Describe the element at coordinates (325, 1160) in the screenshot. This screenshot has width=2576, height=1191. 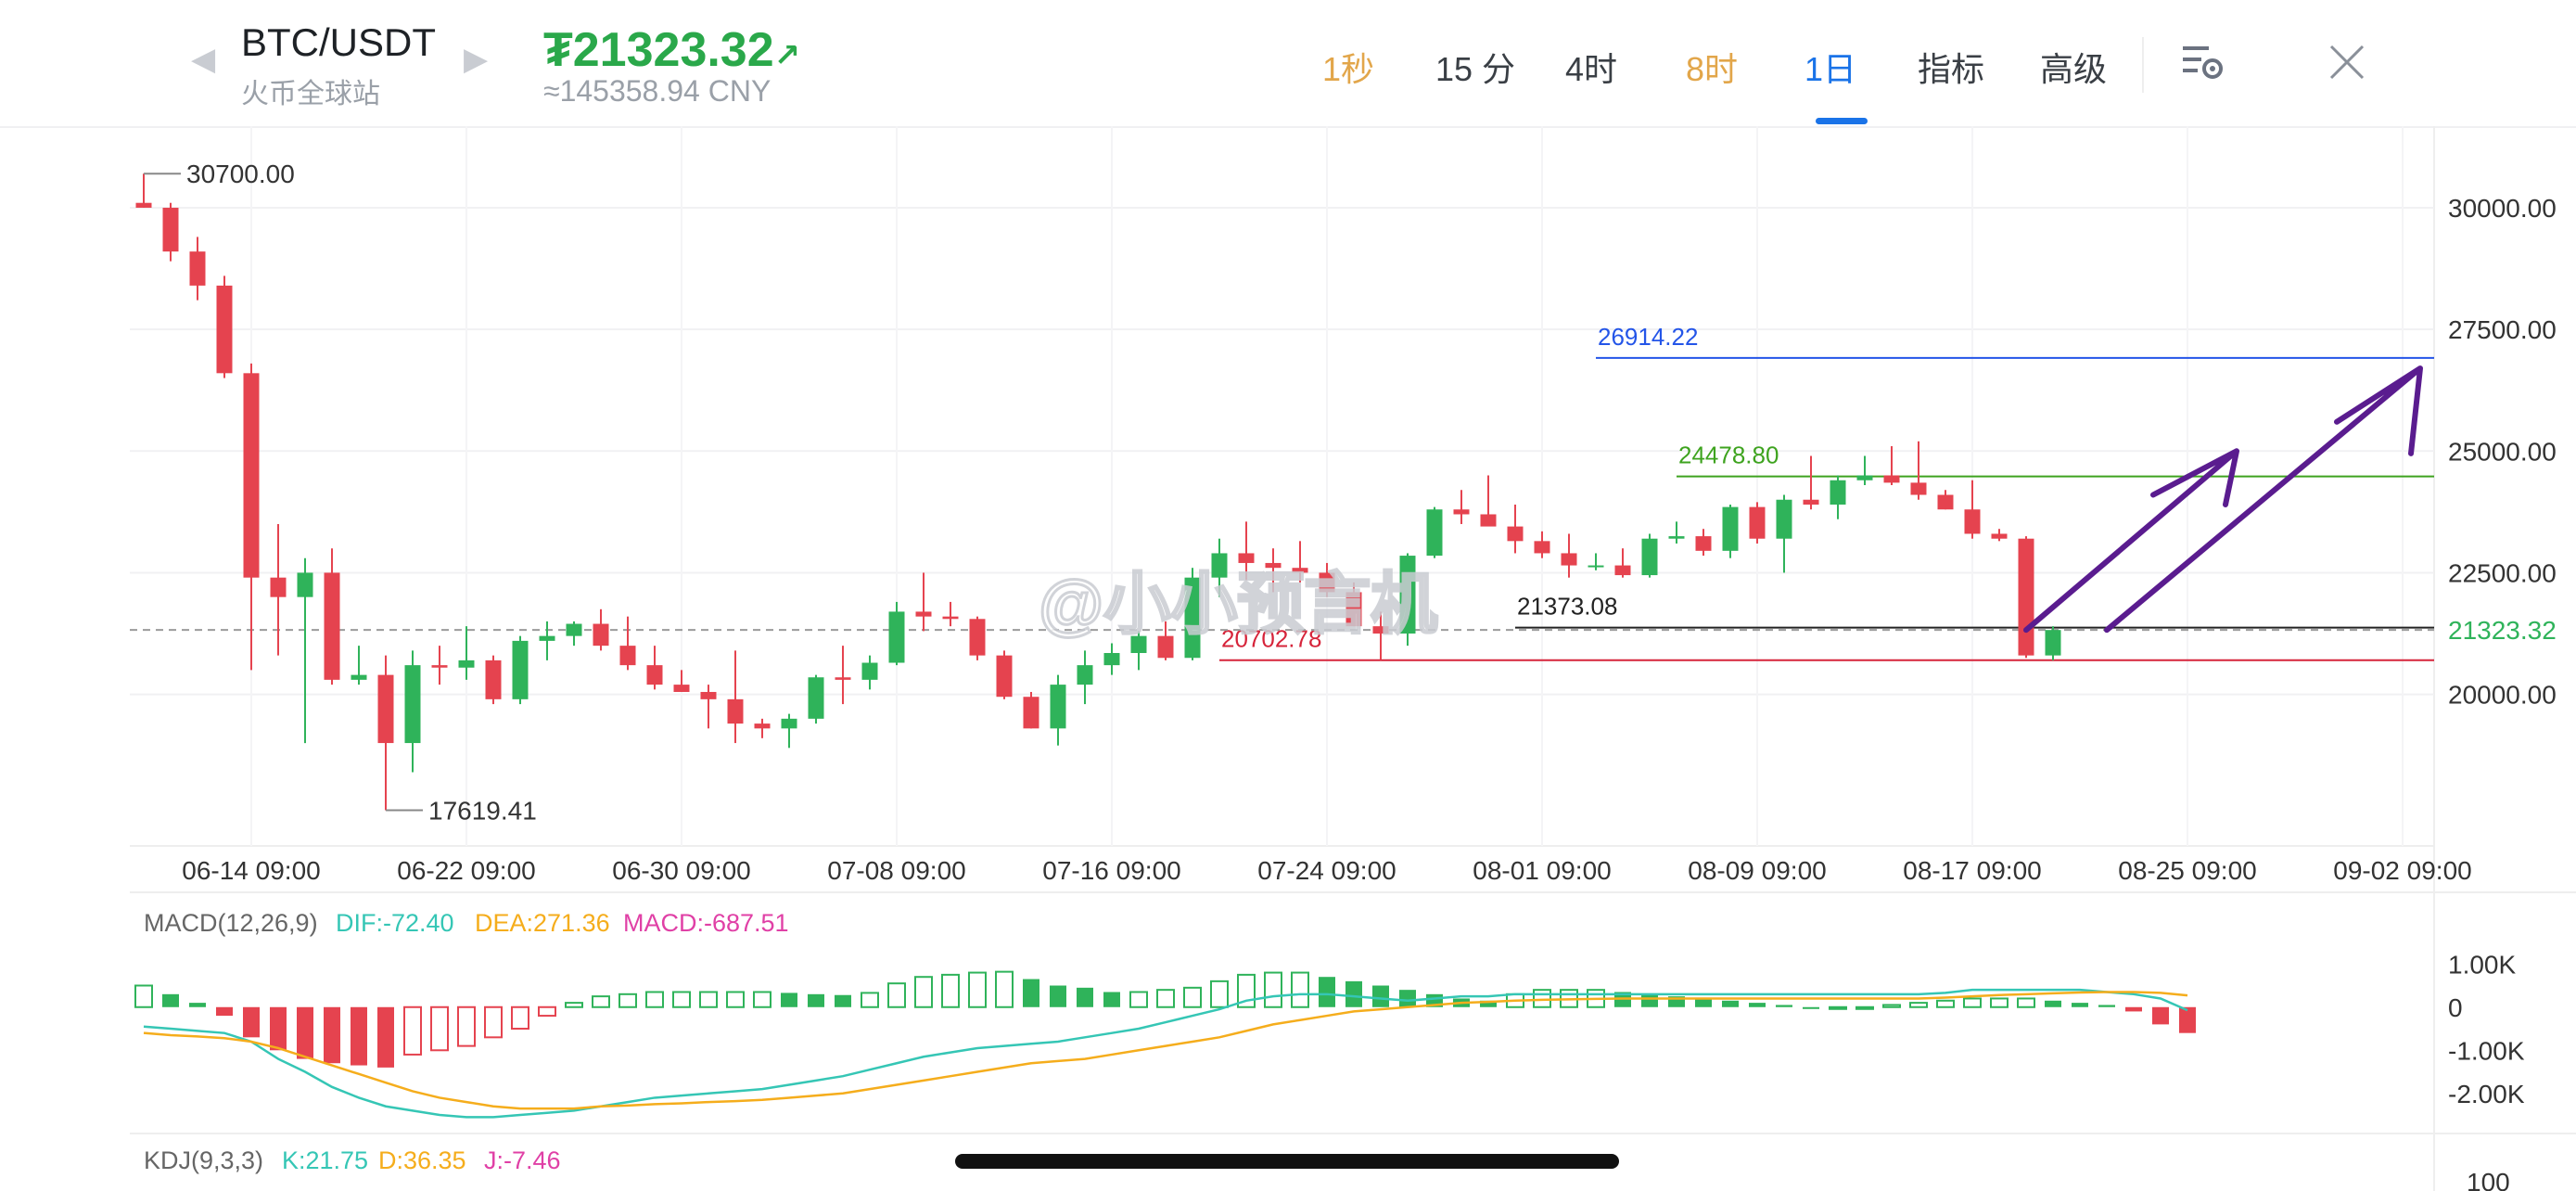
I see `kdj-k-label: K:21.75` at that location.